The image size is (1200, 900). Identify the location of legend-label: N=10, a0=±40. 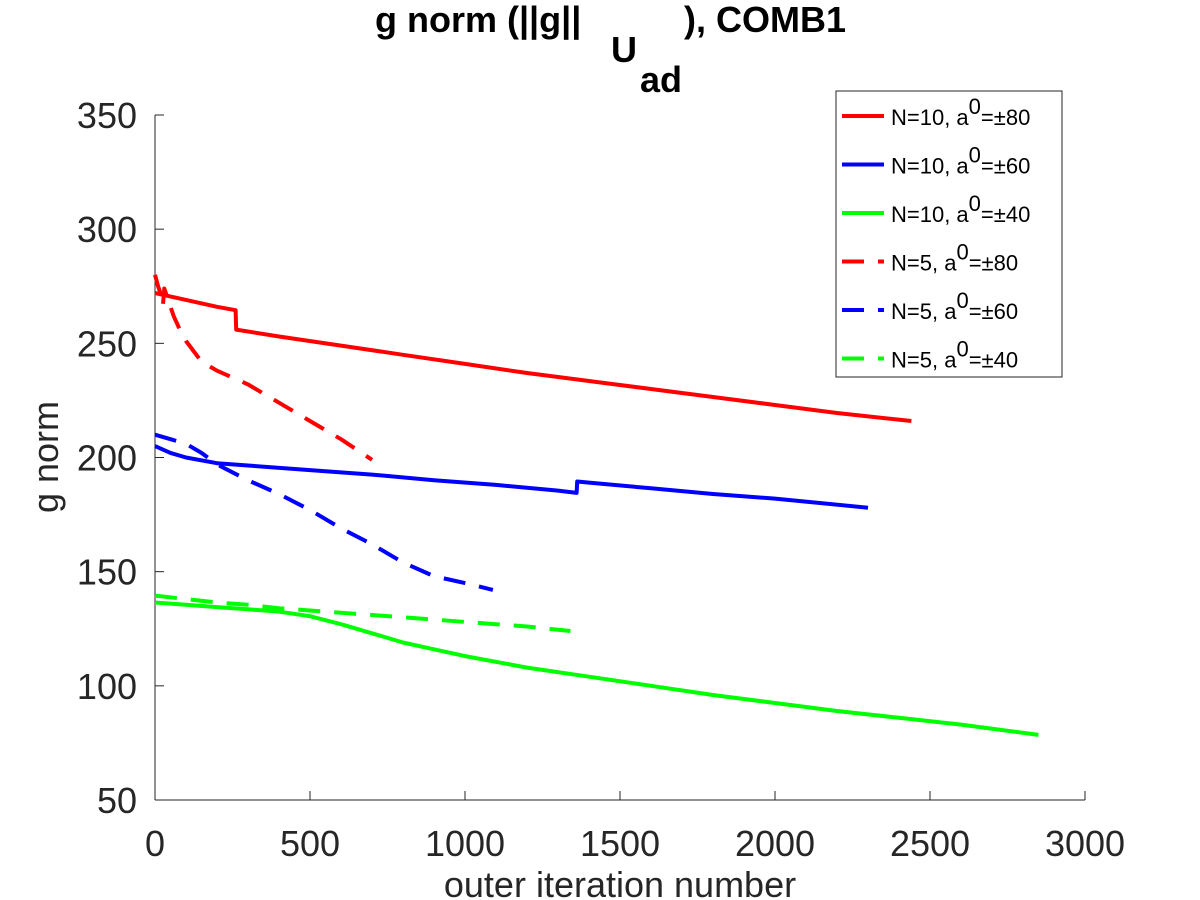
(960, 209).